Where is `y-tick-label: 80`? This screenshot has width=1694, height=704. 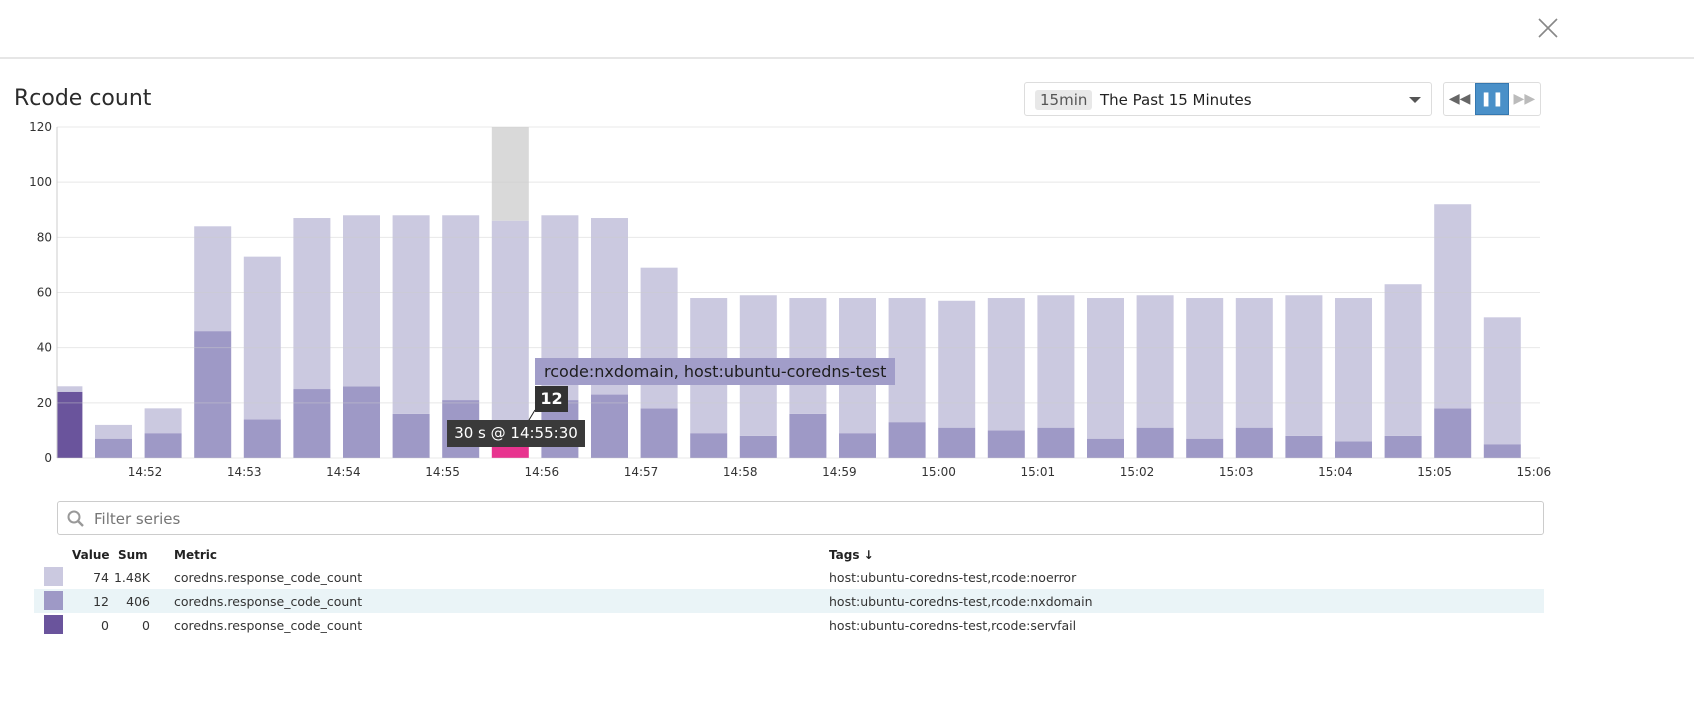
y-tick-label: 80 is located at coordinates (44, 237).